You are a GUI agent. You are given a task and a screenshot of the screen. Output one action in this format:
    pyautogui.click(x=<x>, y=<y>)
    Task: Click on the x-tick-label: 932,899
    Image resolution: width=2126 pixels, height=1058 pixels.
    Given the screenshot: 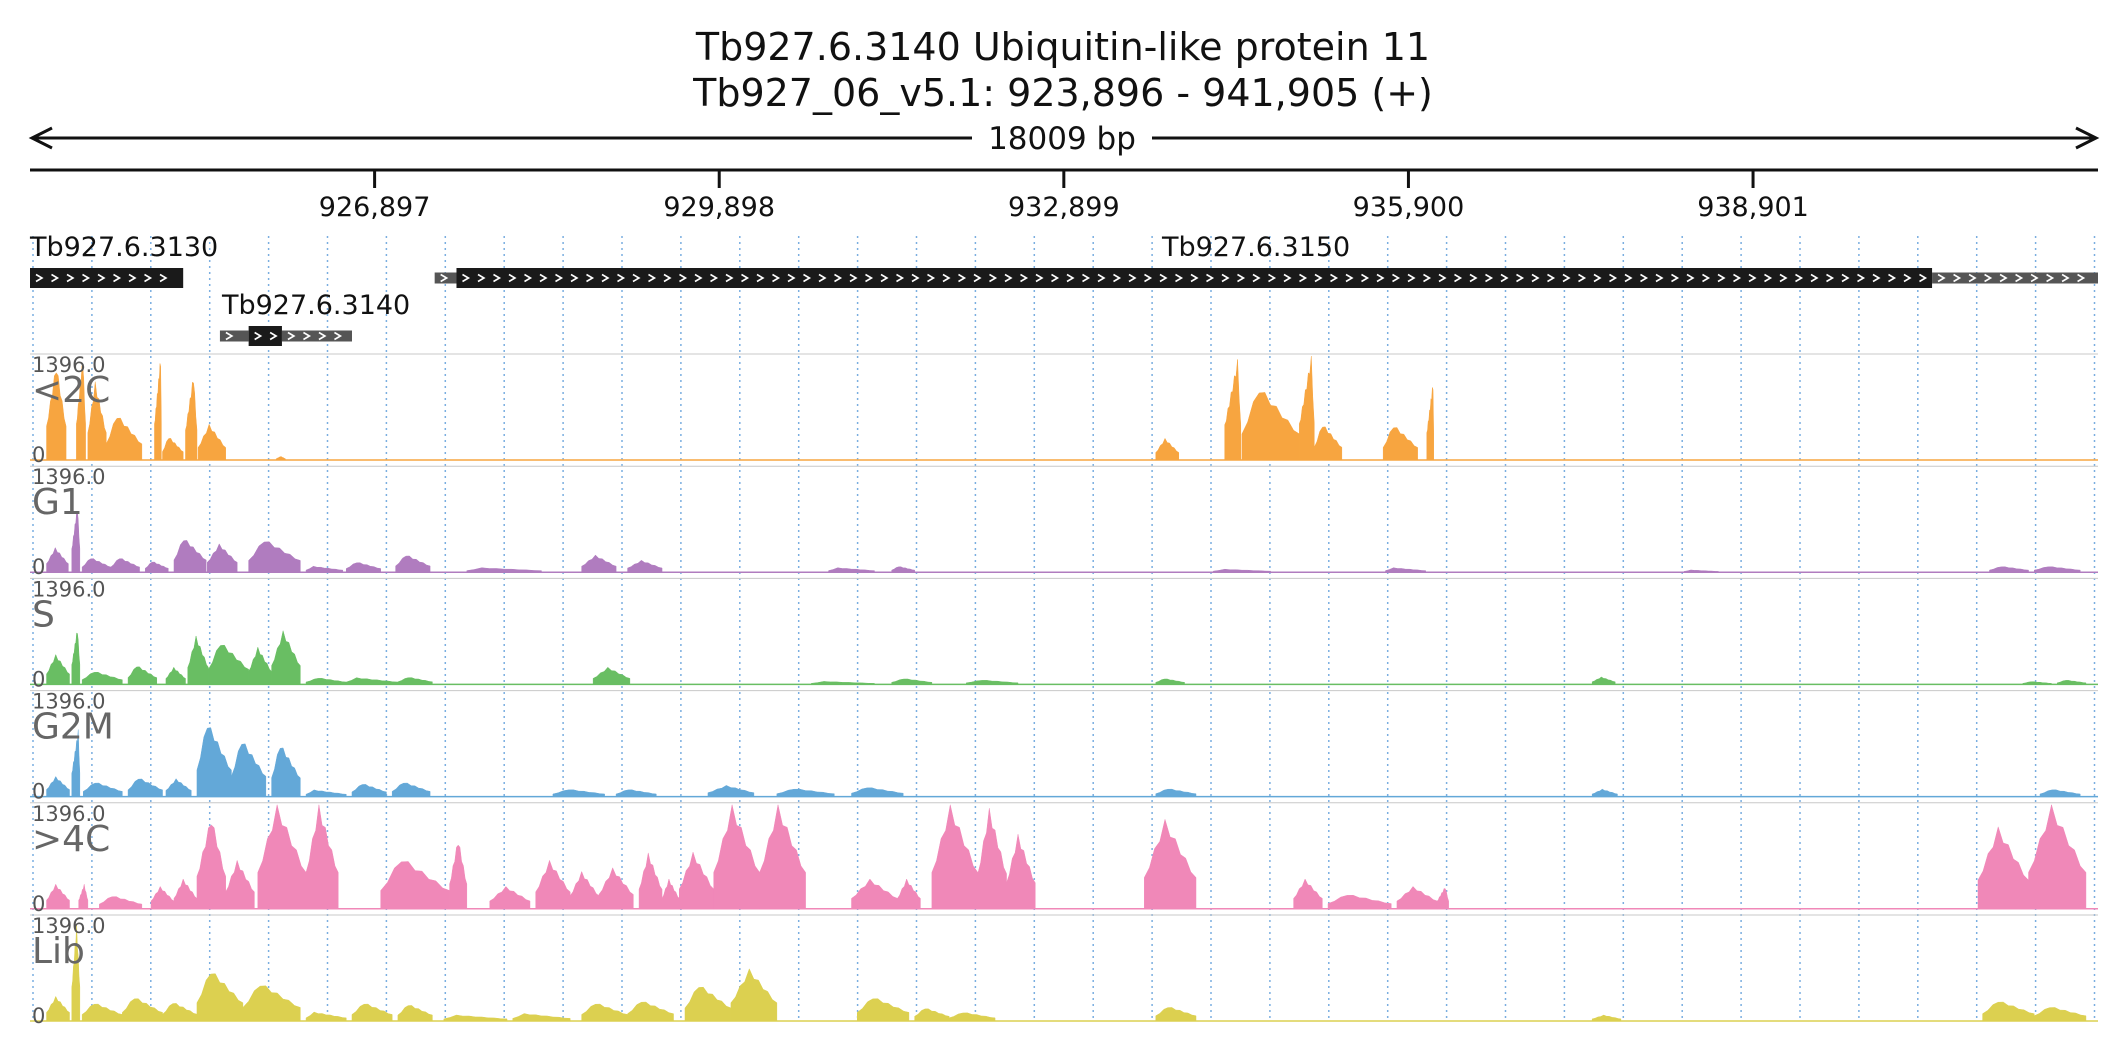 What is the action you would take?
    pyautogui.click(x=1064, y=207)
    